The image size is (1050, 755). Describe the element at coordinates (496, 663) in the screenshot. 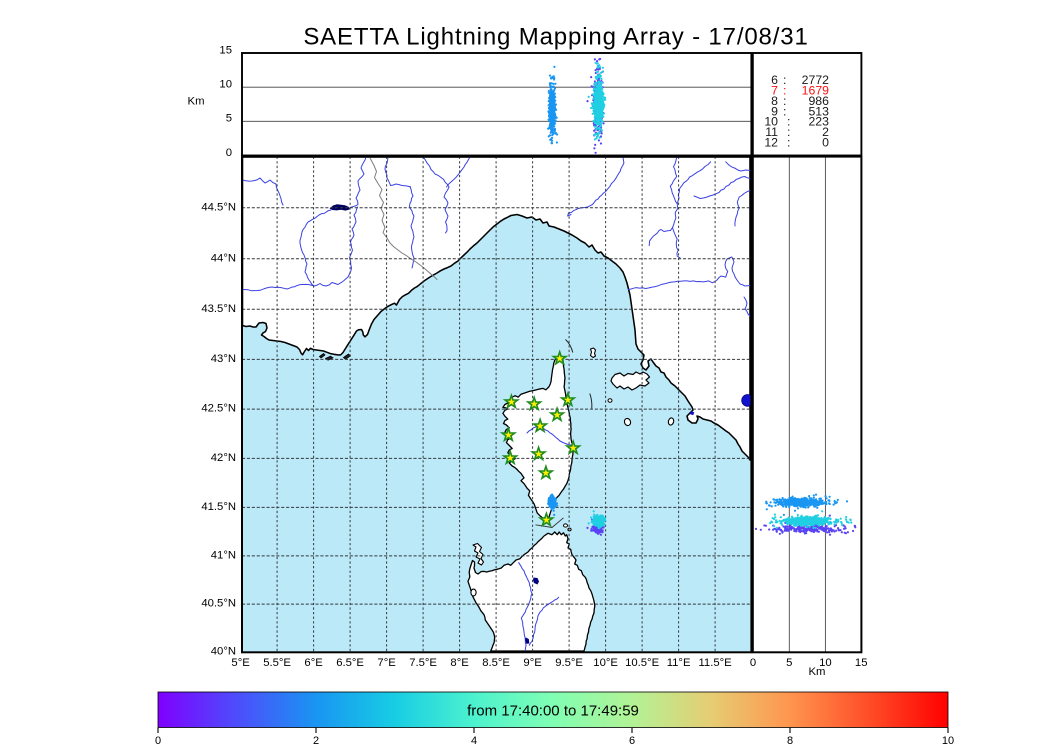

I see `svg-text: 8.5°E` at that location.